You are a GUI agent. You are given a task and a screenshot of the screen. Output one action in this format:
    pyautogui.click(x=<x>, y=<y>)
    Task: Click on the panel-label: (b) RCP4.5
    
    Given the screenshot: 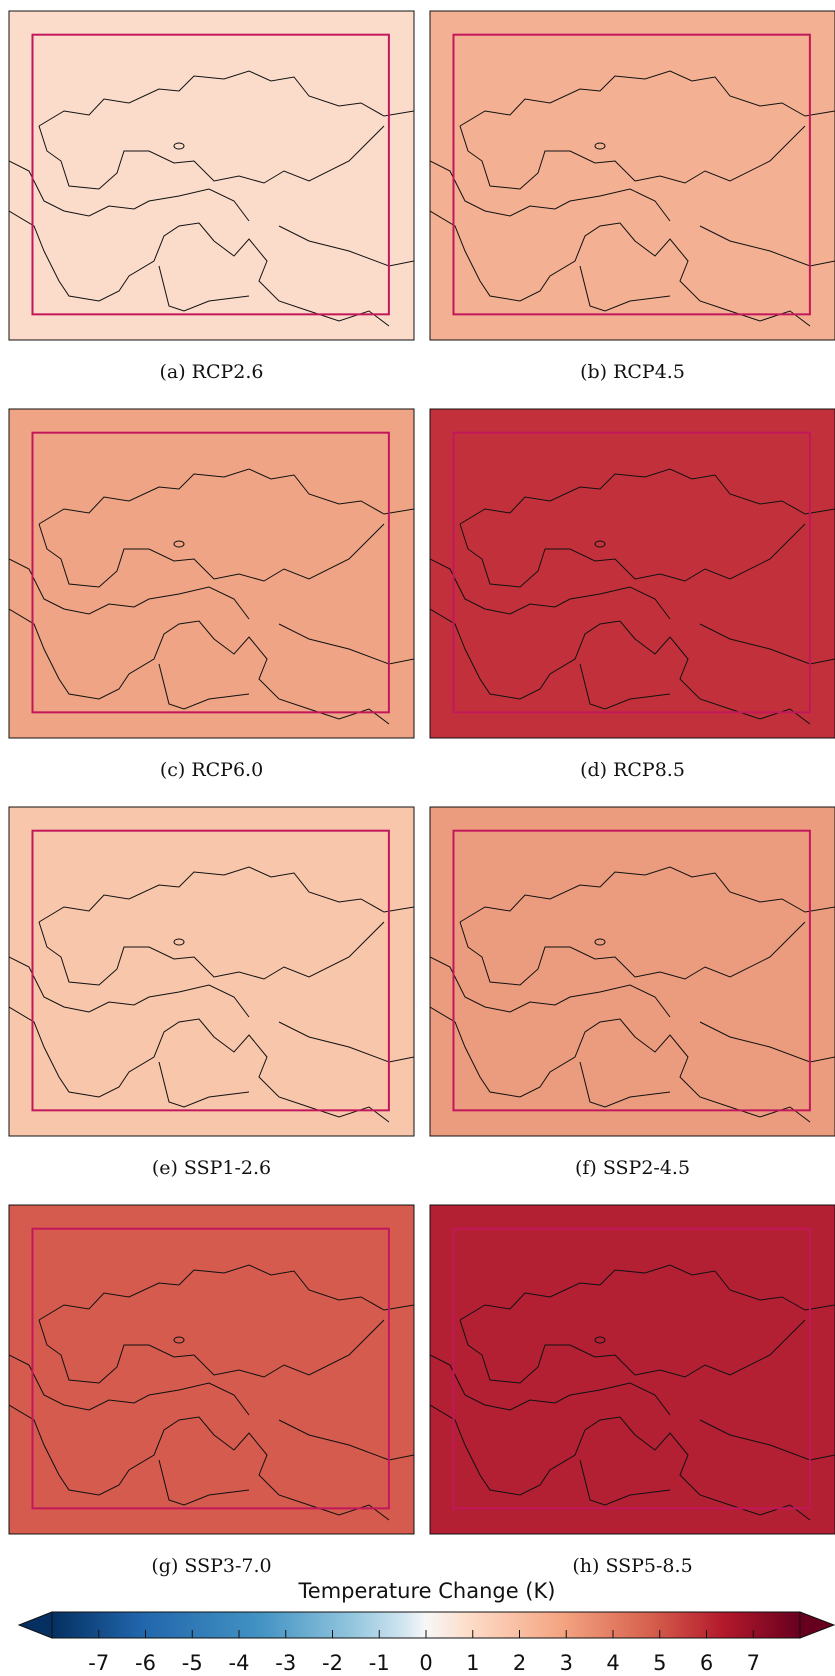 What is the action you would take?
    pyautogui.click(x=632, y=372)
    